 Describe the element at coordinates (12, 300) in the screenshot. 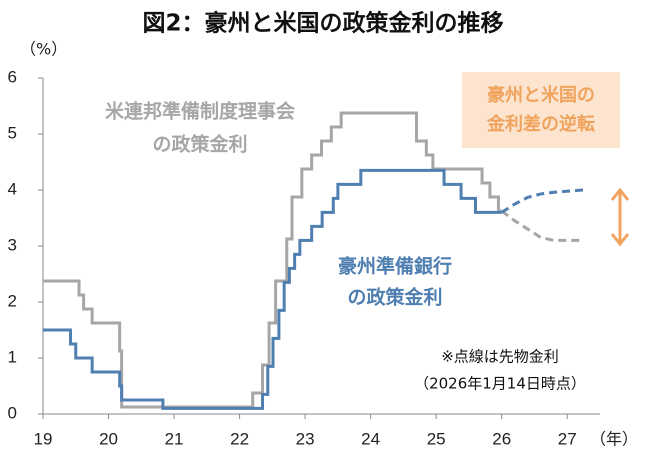

I see `y-tick-label: 2` at that location.